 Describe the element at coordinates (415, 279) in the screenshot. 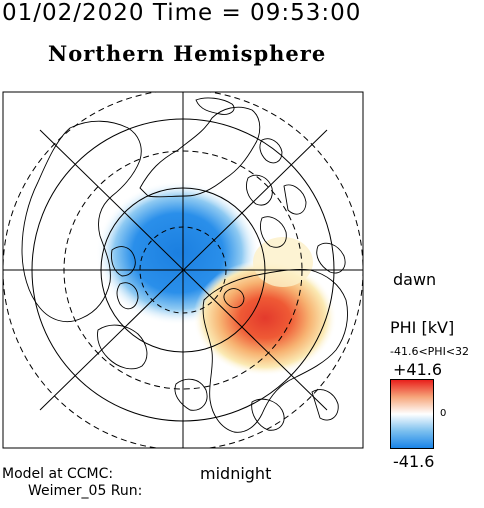

I see `dawn-label: dawn` at that location.